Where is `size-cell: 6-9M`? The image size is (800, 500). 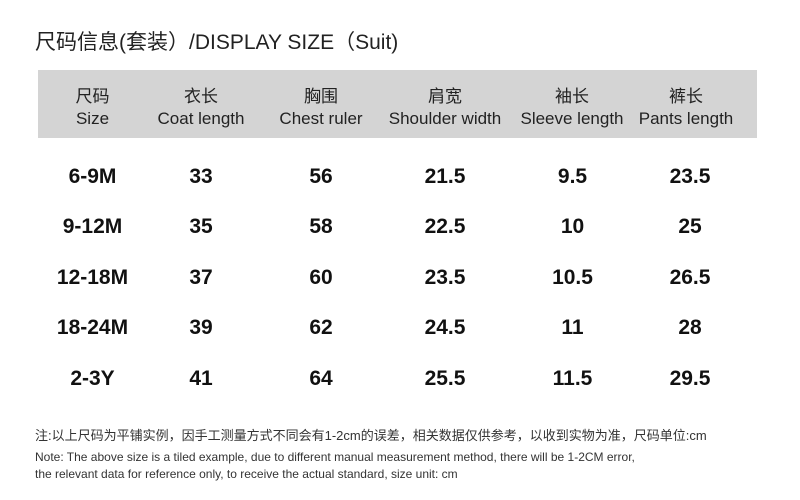 size-cell: 6-9M is located at coordinates (92, 176).